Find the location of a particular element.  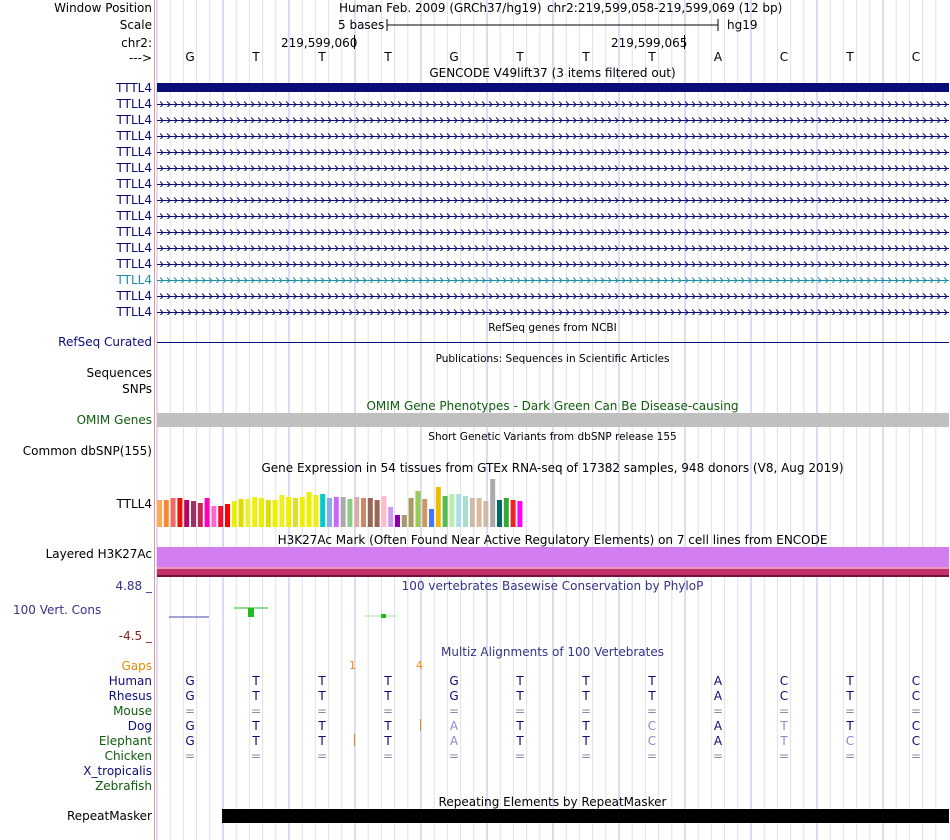

refseq-line is located at coordinates (553, 342).